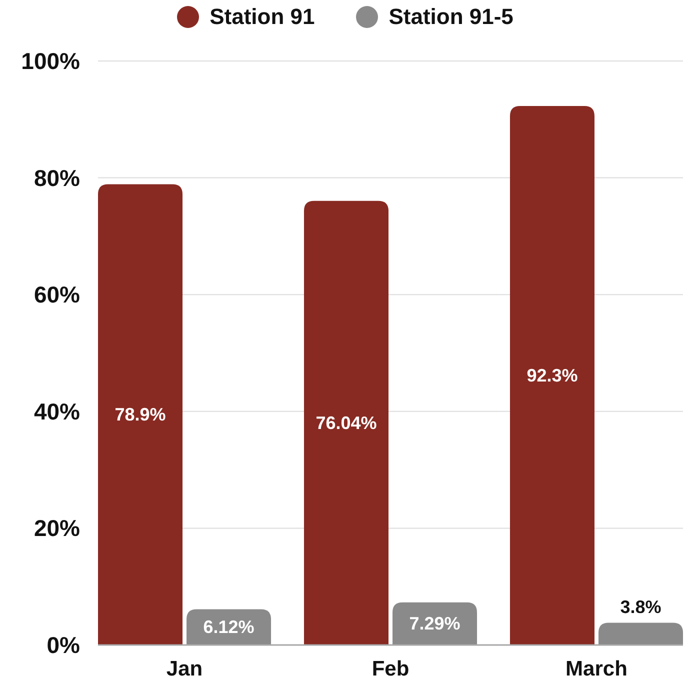 Image resolution: width=689 pixels, height=683 pixels. Describe the element at coordinates (50, 61) in the screenshot. I see `y-tick-label: 100%` at that location.